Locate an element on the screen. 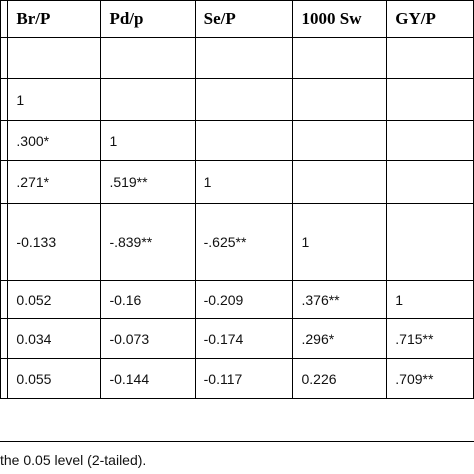  table-cell: -0.174 is located at coordinates (244, 338).